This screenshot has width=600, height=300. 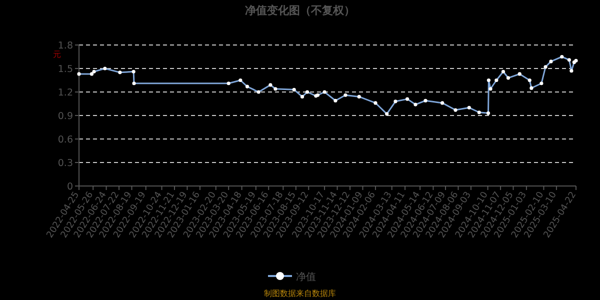 What do you see at coordinates (65, 93) in the screenshot?
I see `y-tick-label: 1.2` at bounding box center [65, 93].